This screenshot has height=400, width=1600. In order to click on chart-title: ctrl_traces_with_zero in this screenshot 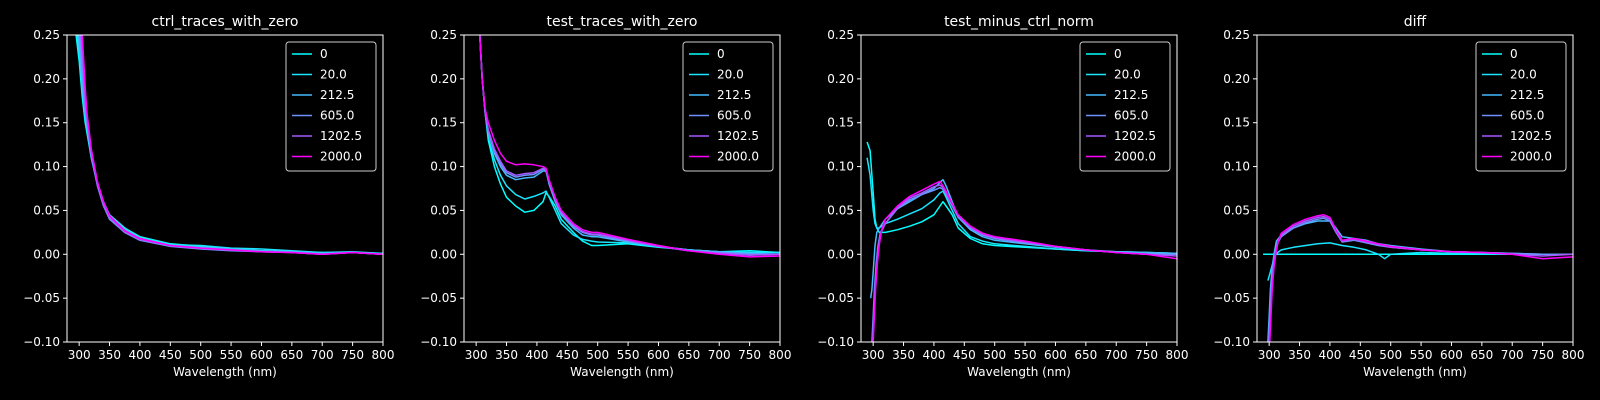, I will do `click(225, 22)`.